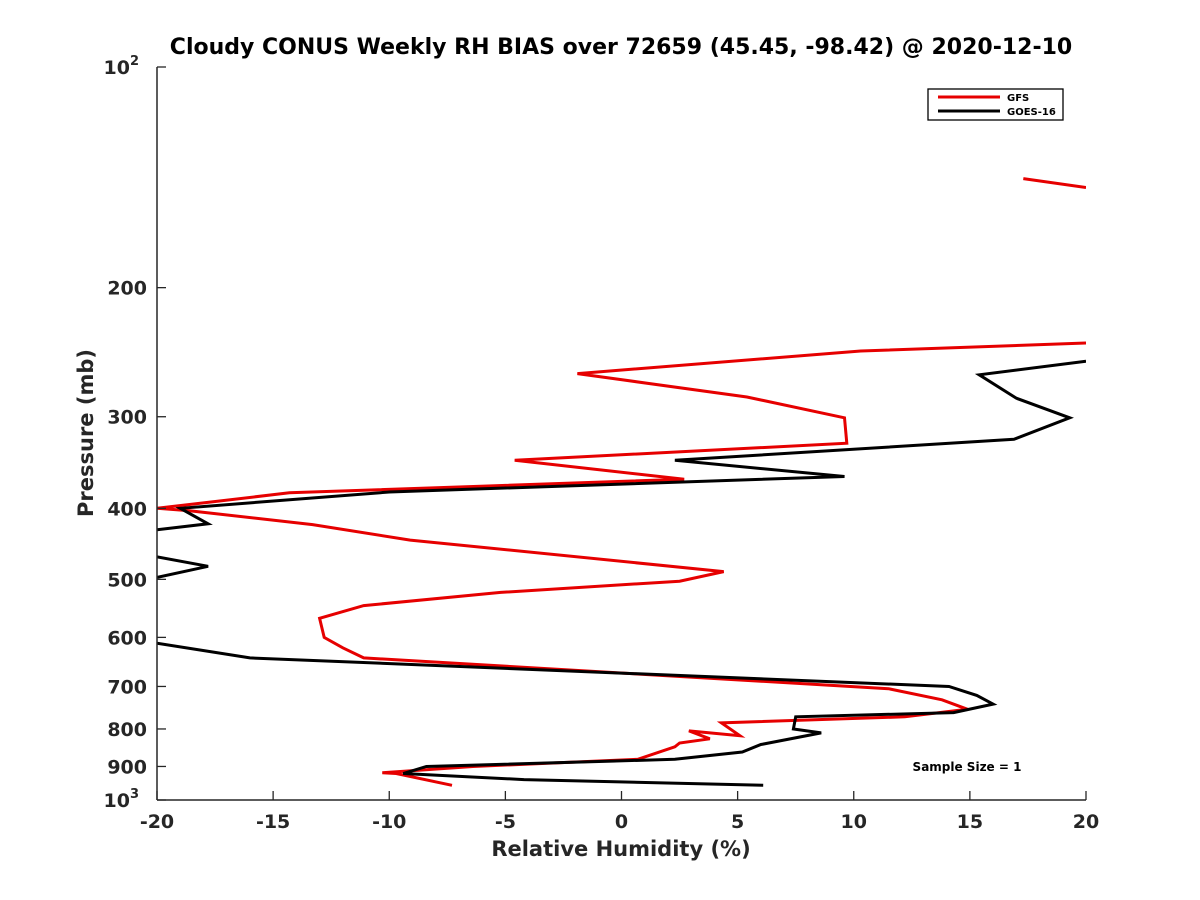 Image resolution: width=1200 pixels, height=900 pixels. I want to click on y-tick-label: 800, so click(127, 730).